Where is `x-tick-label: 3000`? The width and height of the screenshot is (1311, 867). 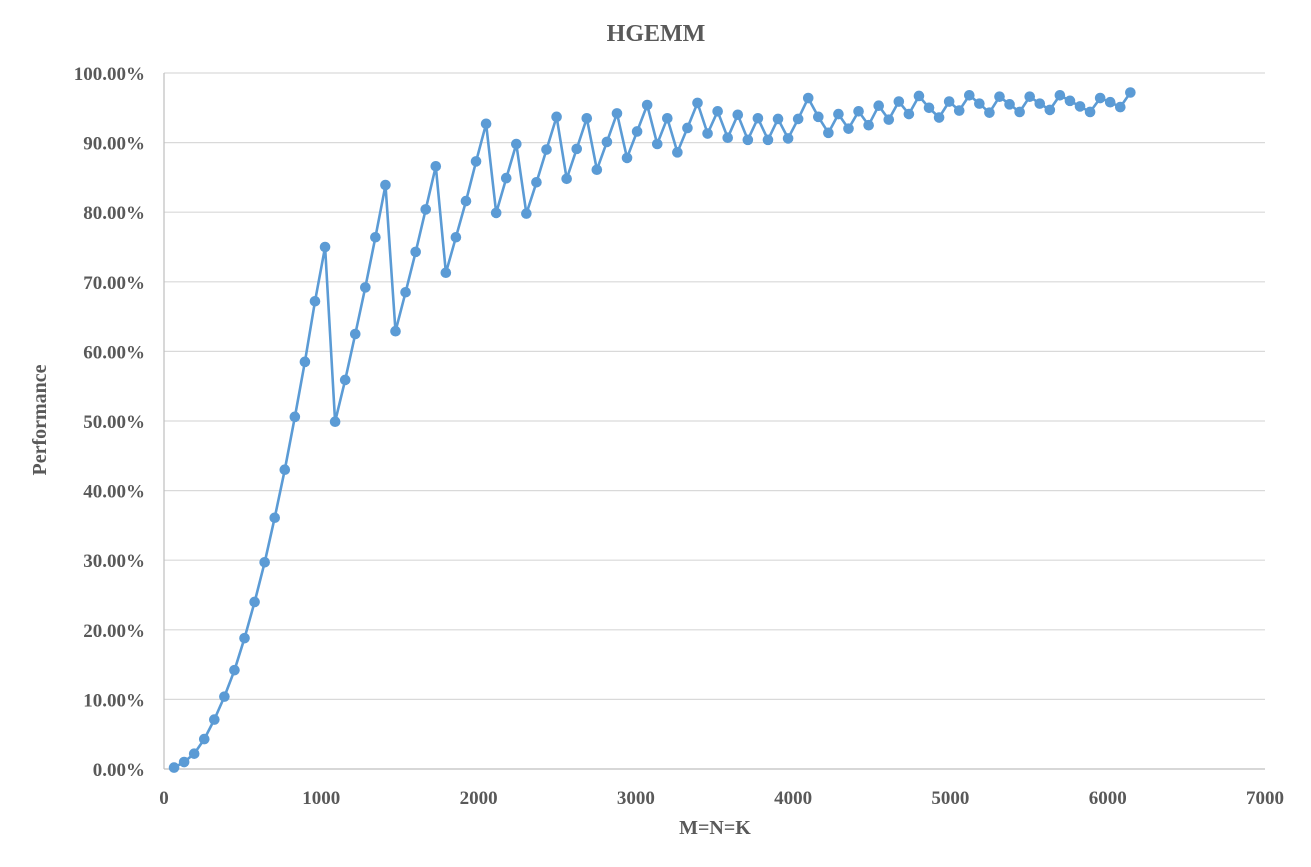
x-tick-label: 3000 is located at coordinates (636, 798).